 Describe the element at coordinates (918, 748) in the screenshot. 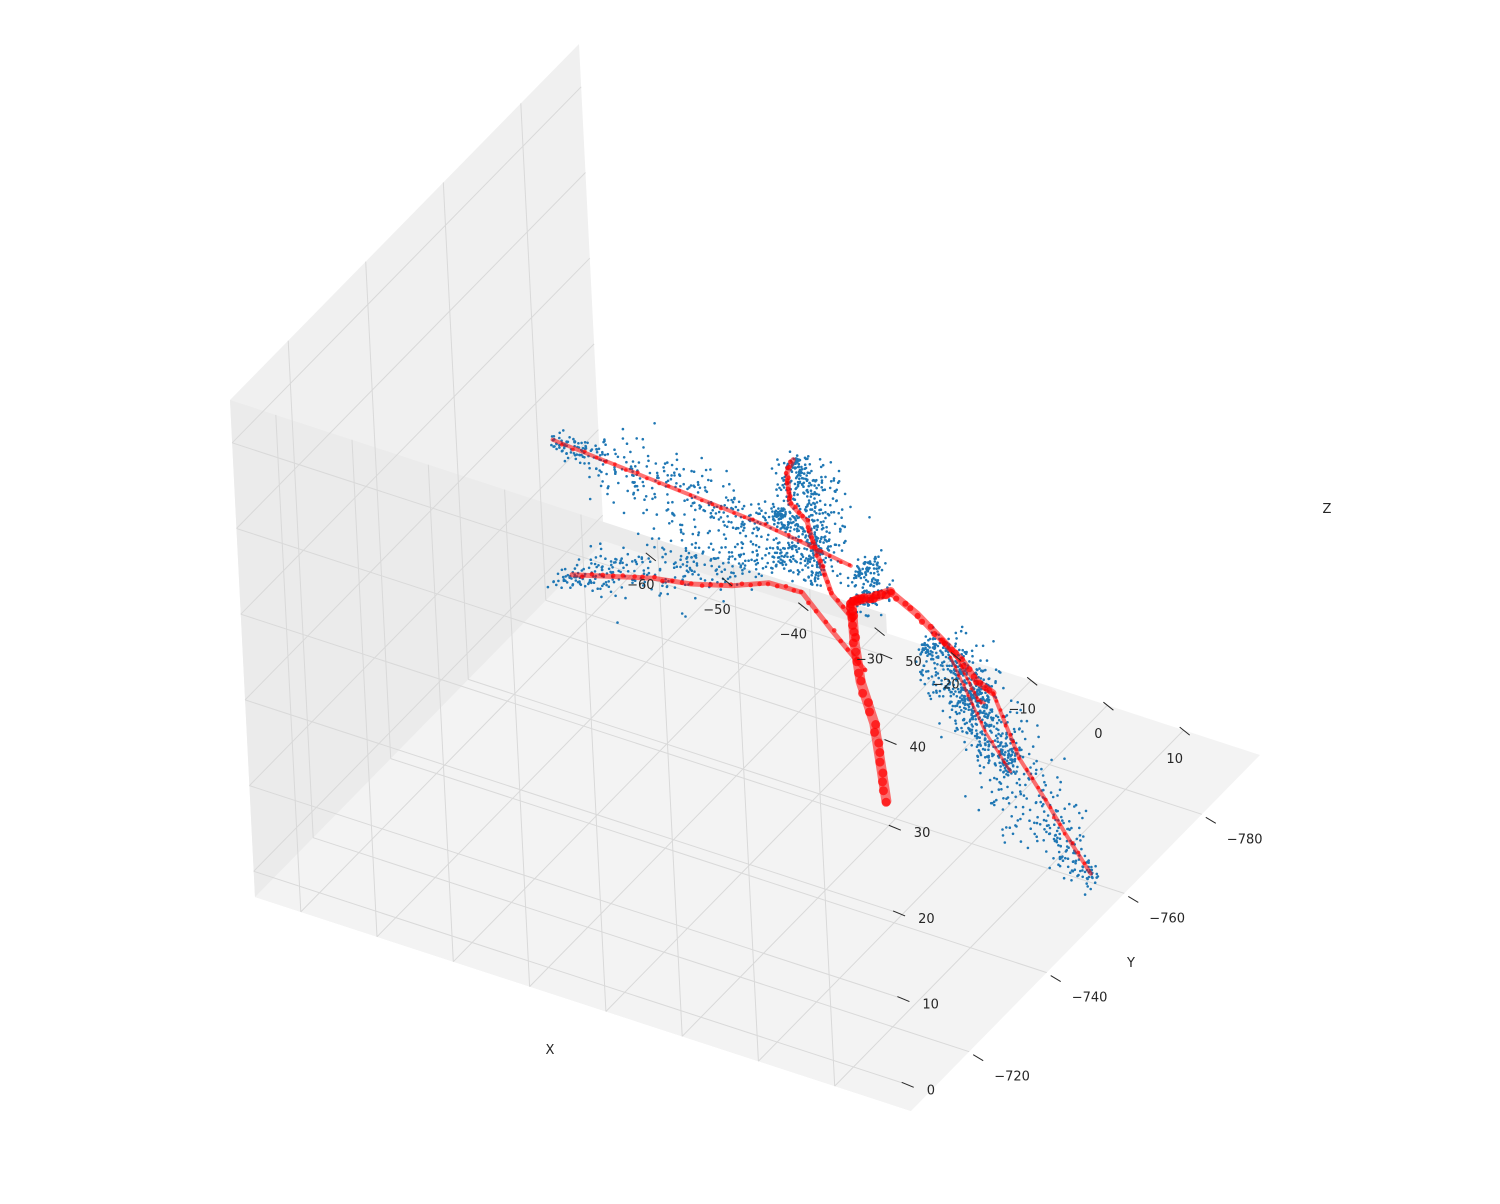

I see `z-tick-label: 40` at that location.